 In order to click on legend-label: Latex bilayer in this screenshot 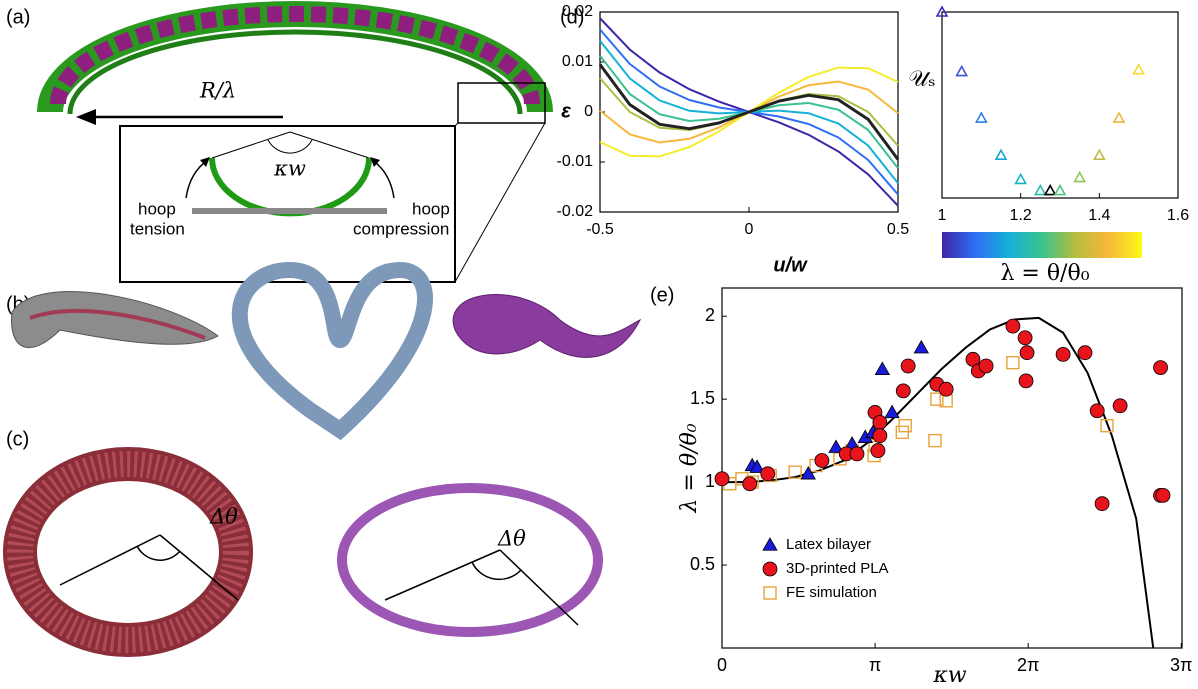, I will do `click(828, 544)`.